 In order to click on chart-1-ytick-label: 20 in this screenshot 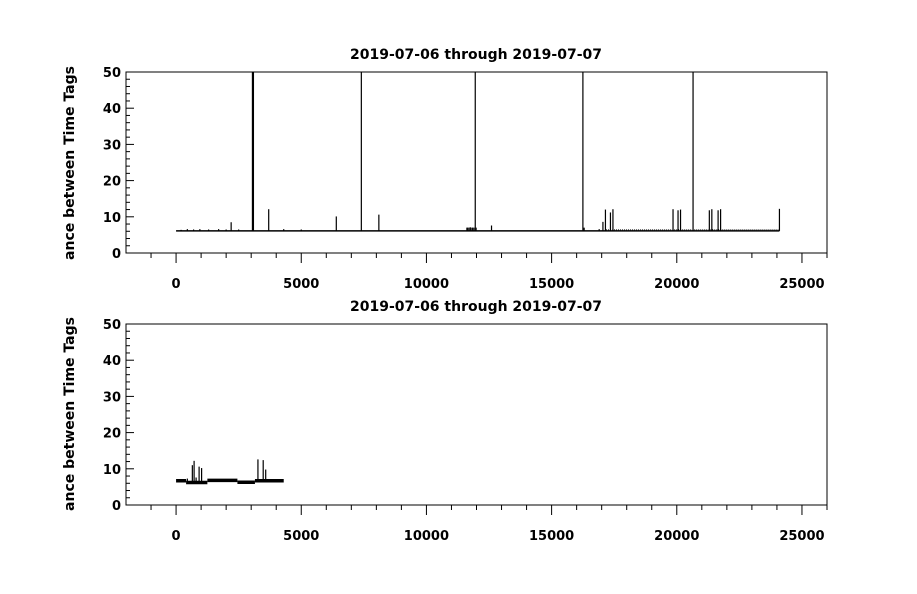, I will do `click(112, 182)`.